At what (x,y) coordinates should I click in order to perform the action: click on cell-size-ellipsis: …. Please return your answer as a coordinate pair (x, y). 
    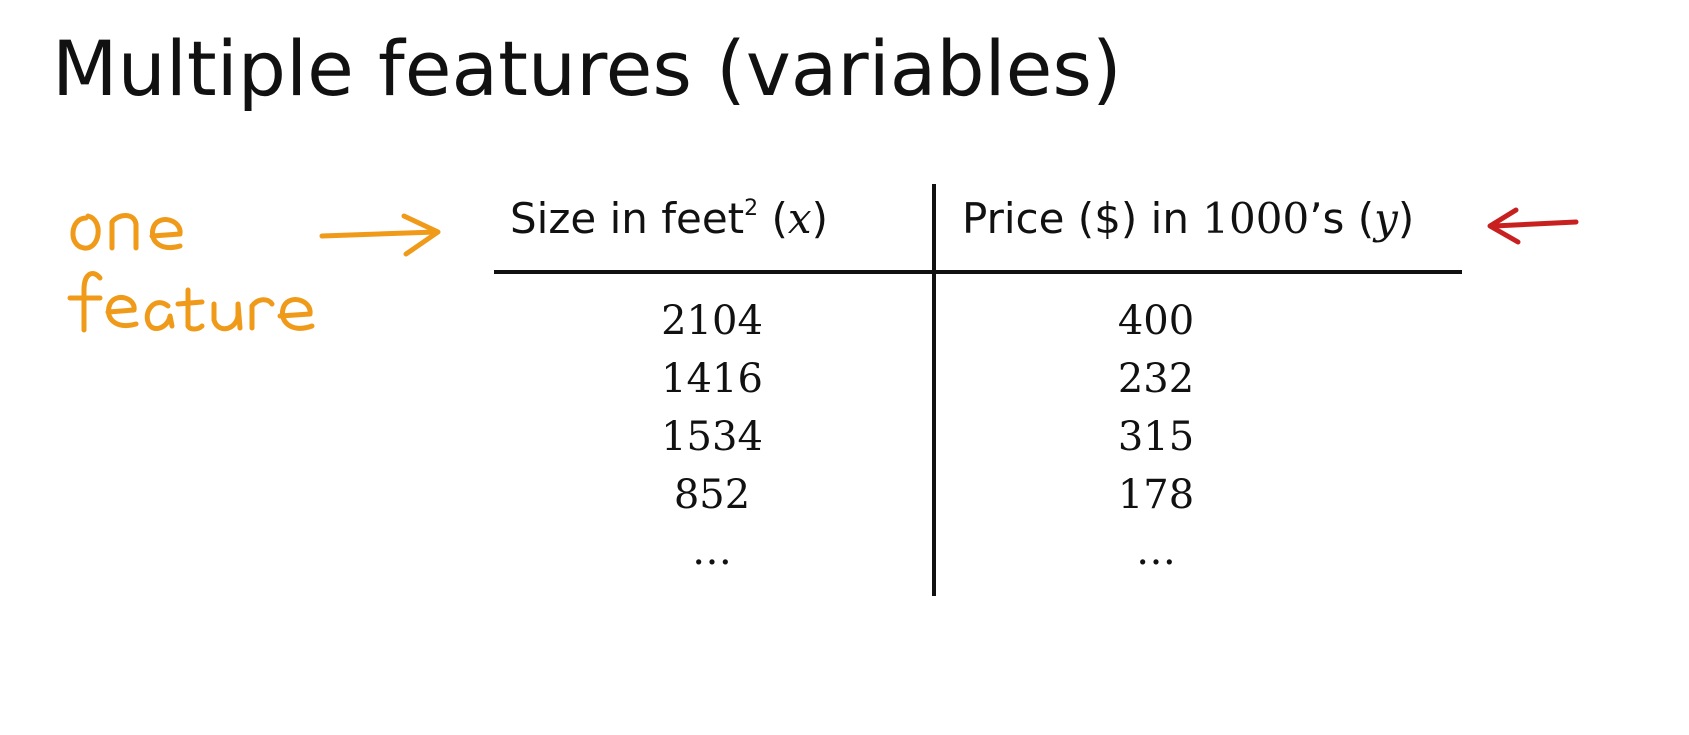
    Looking at the image, I should click on (712, 551).